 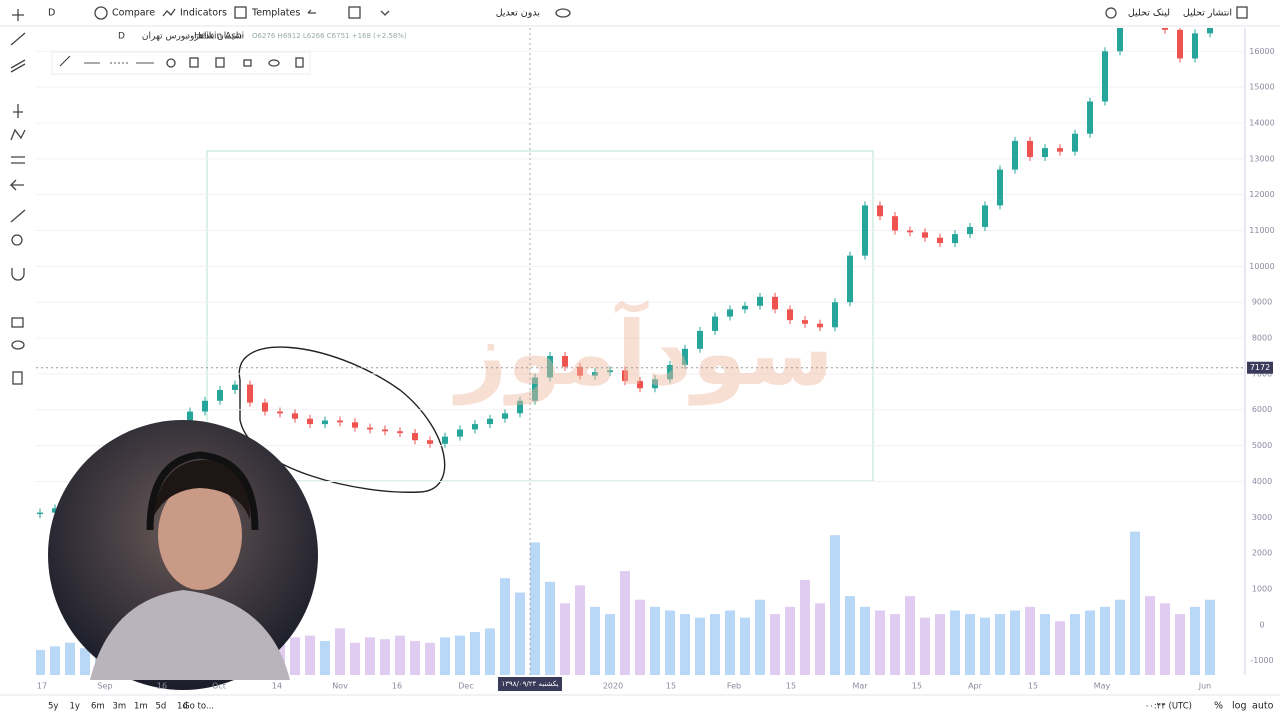 What do you see at coordinates (1111, 13) in the screenshot?
I see `settings-icon` at bounding box center [1111, 13].